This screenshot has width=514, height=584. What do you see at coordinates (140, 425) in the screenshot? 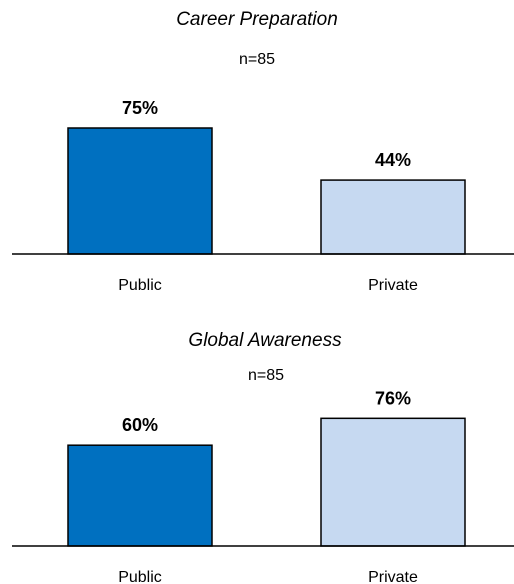
I see `data-label: 60%` at bounding box center [140, 425].